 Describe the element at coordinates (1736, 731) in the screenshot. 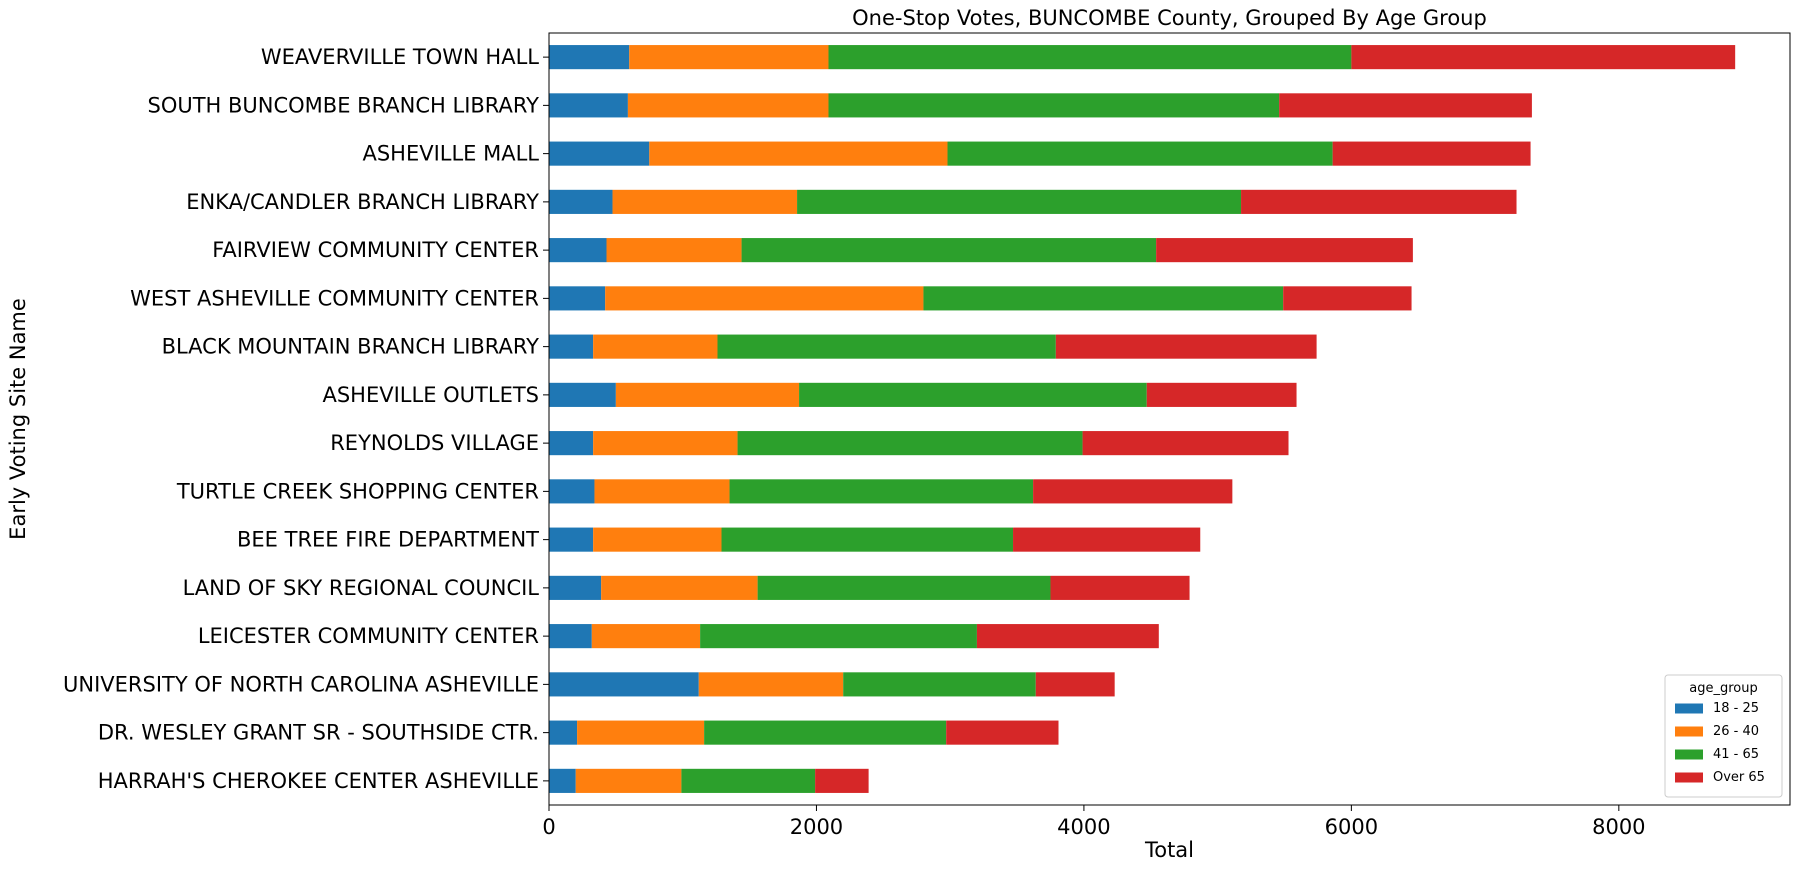

I see `legend-label: 26 - 40` at that location.